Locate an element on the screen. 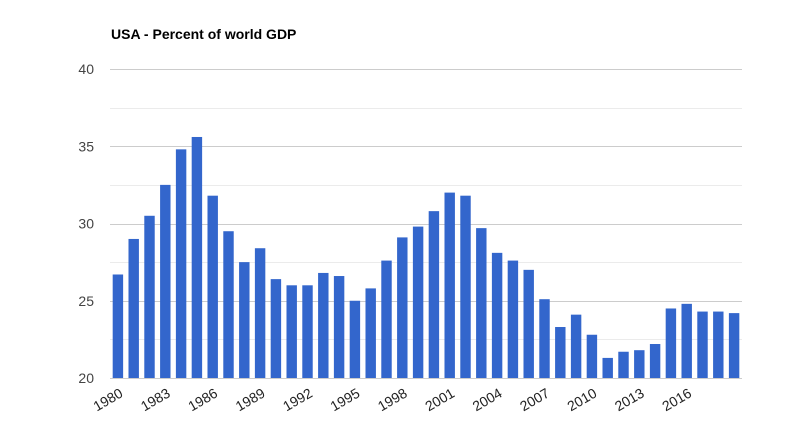 Image resolution: width=789 pixels, height=437 pixels. bar-1982 is located at coordinates (149, 296).